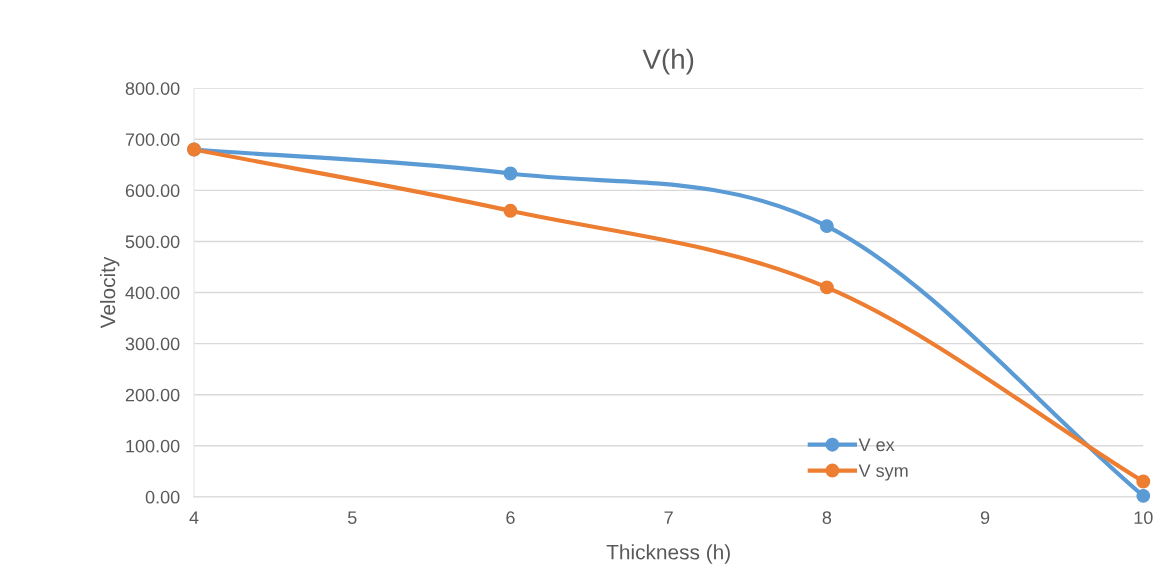  Describe the element at coordinates (510, 518) in the screenshot. I see `x-tick-label: 6` at that location.